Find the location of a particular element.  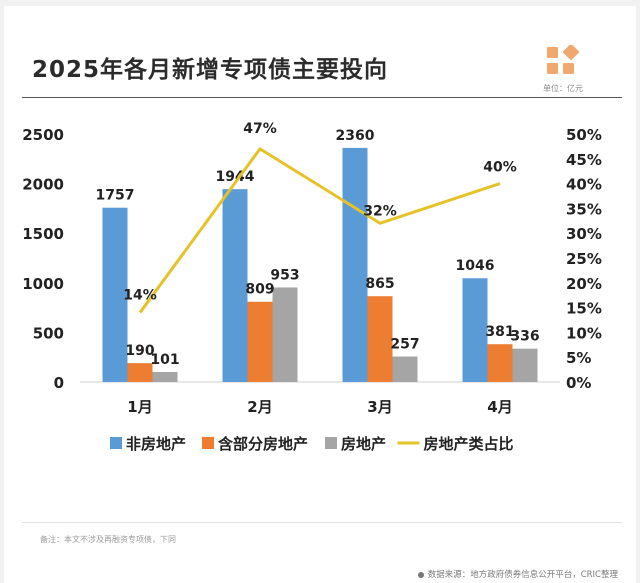

bar-value-label: 1046 is located at coordinates (475, 266).